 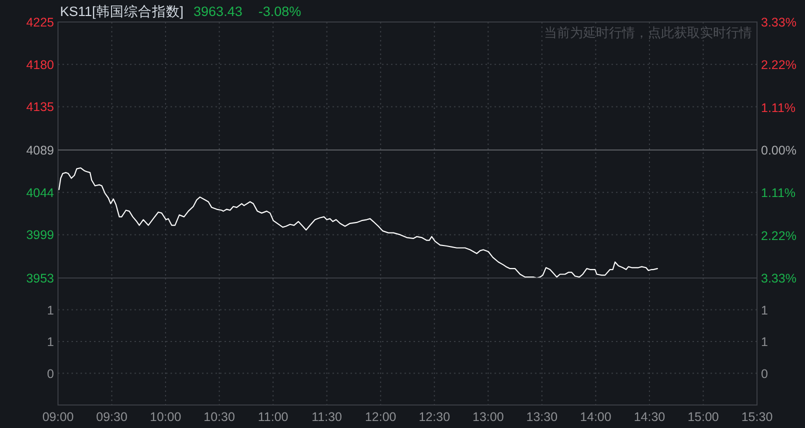 What do you see at coordinates (166, 417) in the screenshot?
I see `x-tick-label: 10:00` at bounding box center [166, 417].